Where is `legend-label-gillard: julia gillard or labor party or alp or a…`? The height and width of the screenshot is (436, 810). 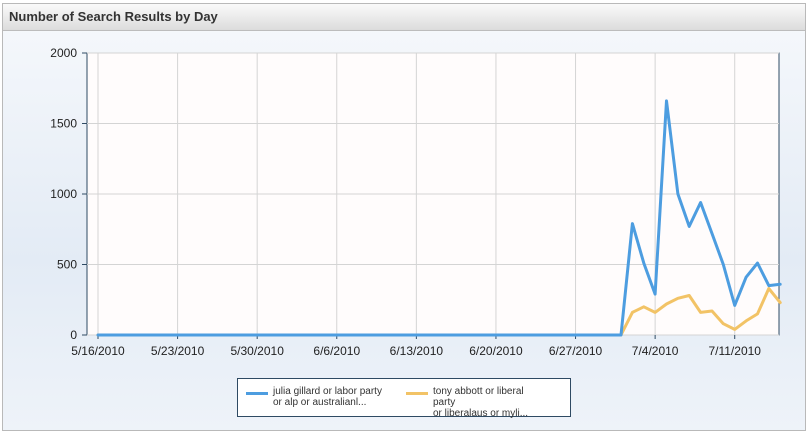 legend-label-gillard: julia gillard or labor party or alp or a… is located at coordinates (330, 397).